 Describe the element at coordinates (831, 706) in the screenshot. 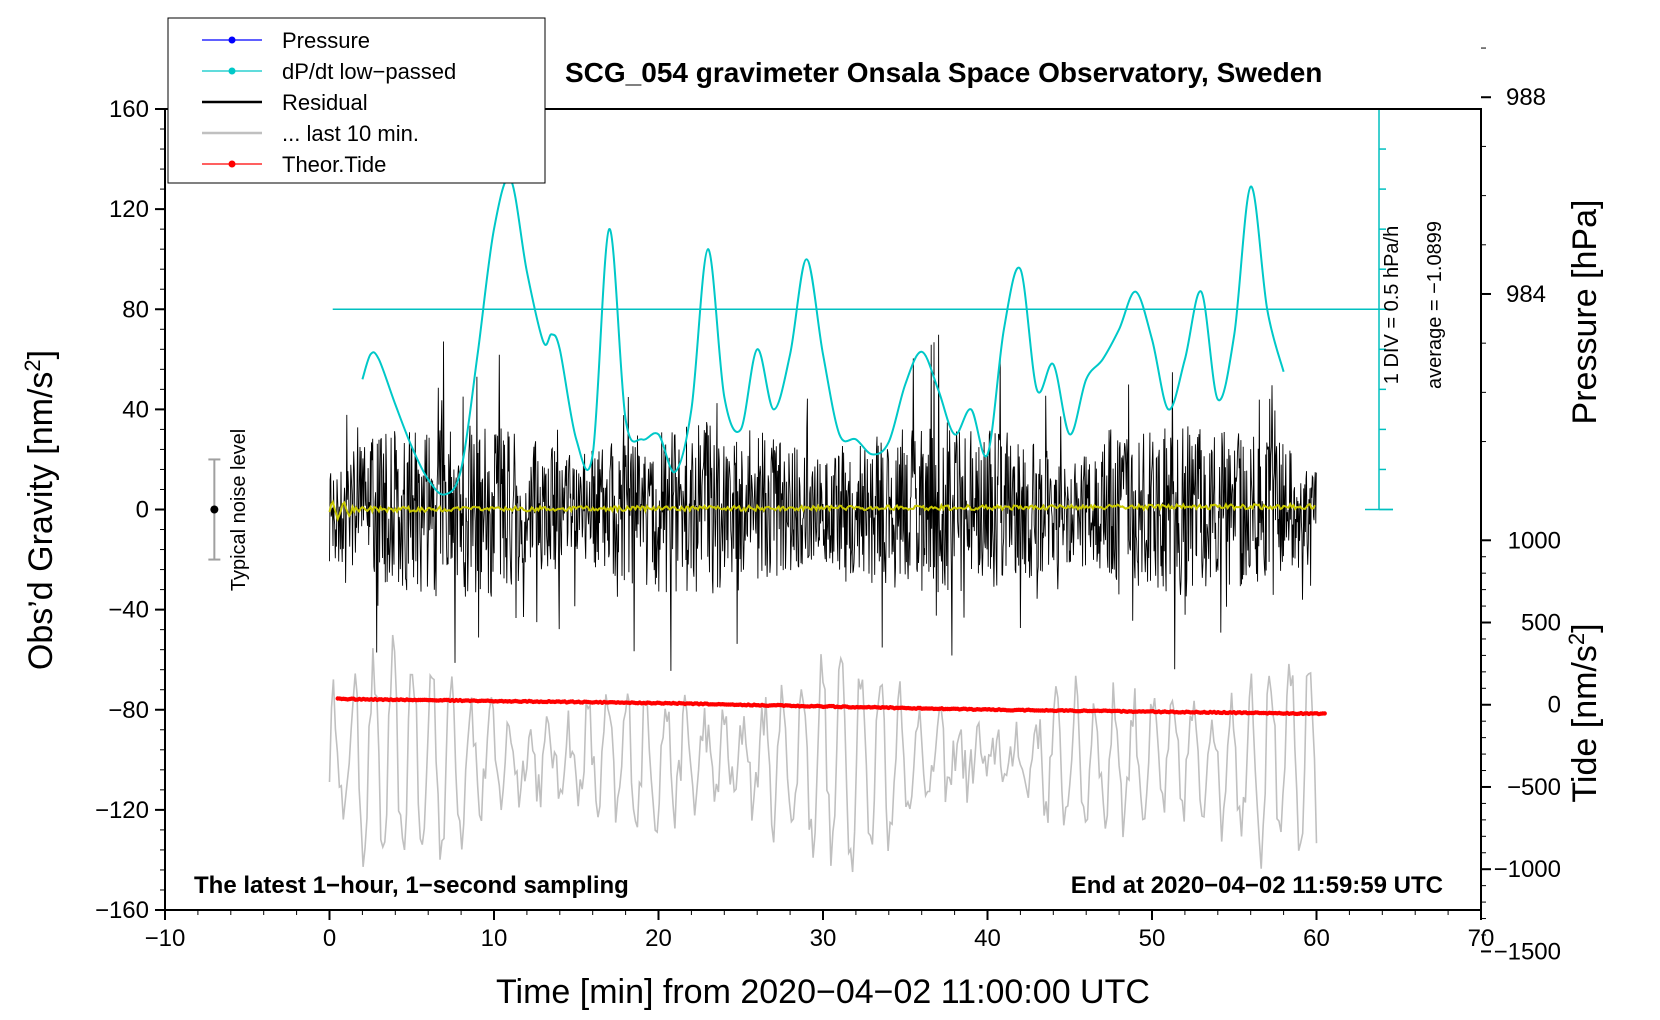

I see `theoretical-tide-series` at that location.